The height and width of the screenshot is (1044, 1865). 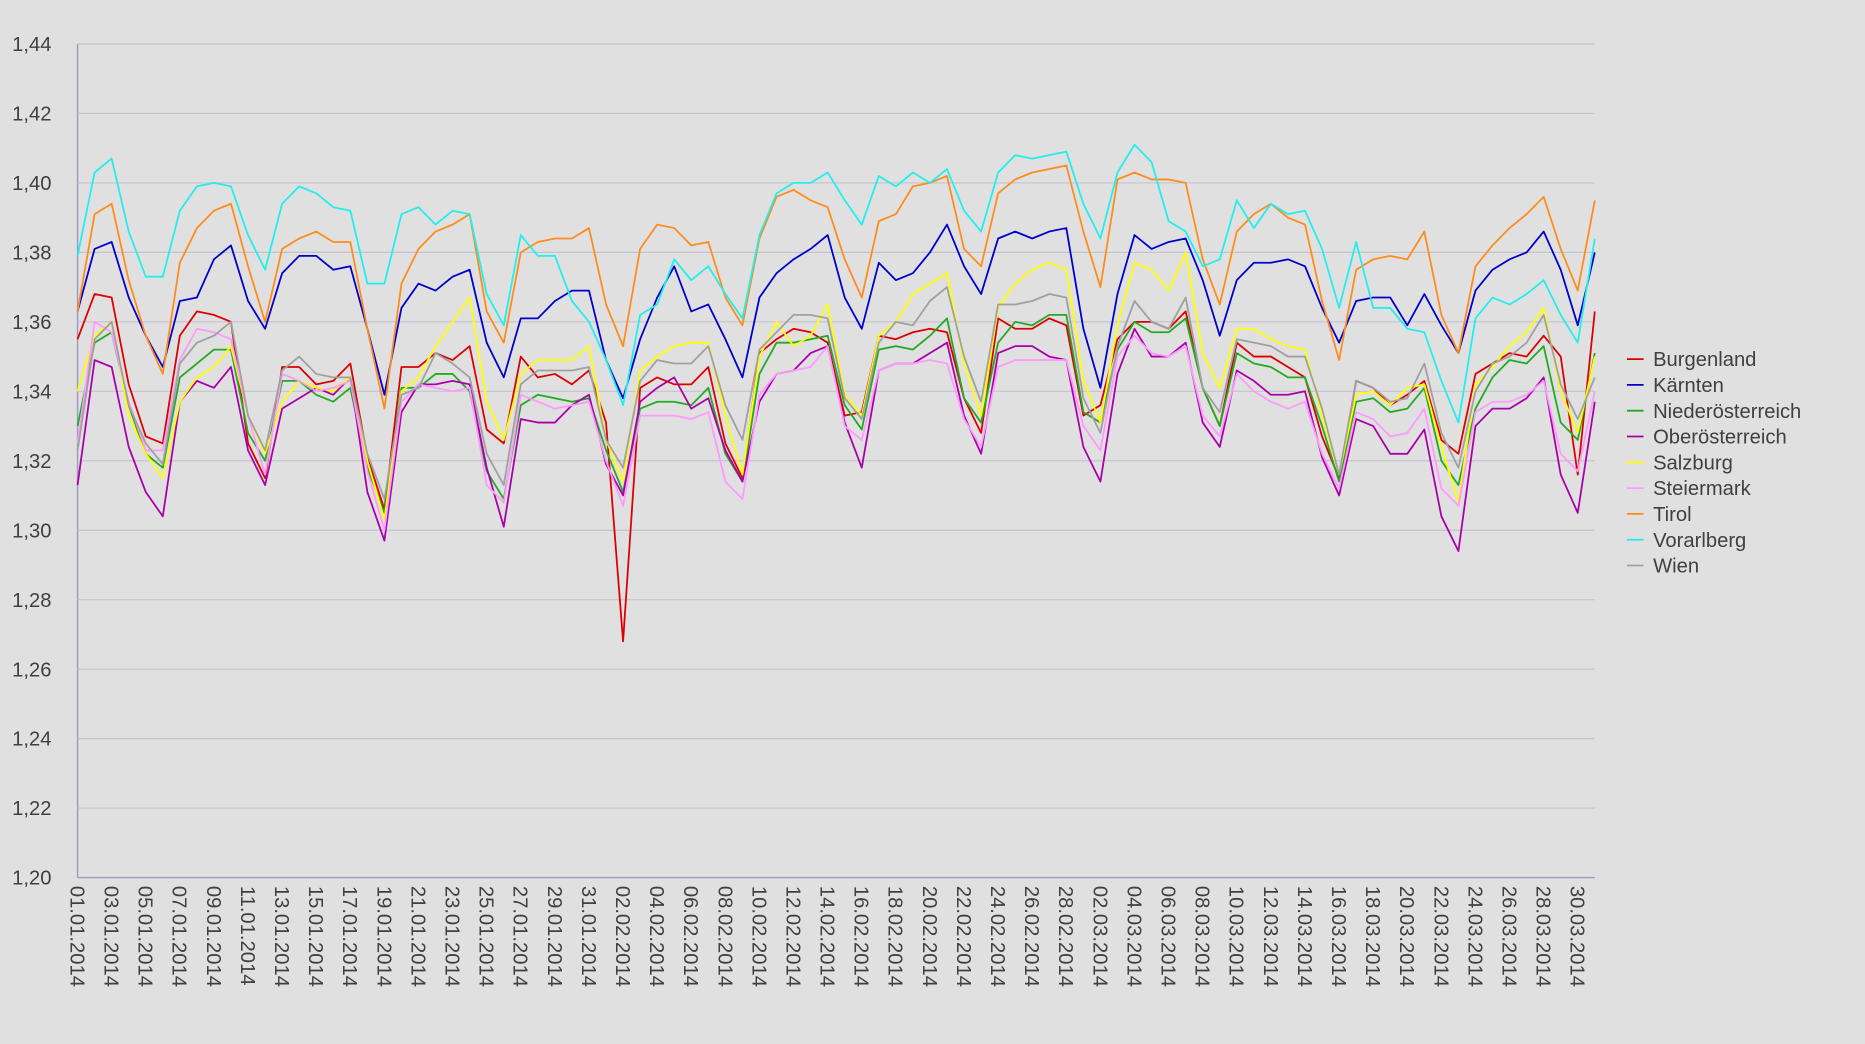 I want to click on x-tick-label: 26.03.2014, so click(x=1508, y=936).